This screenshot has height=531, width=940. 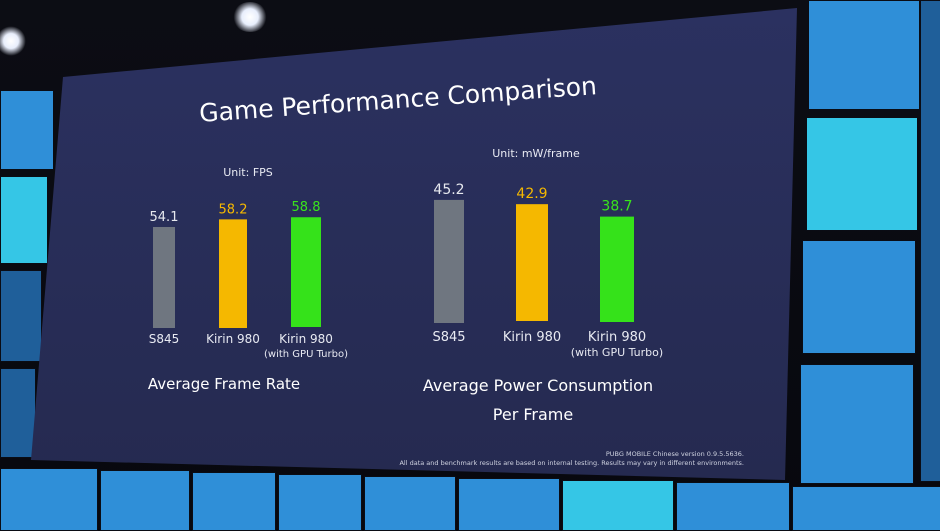 I want to click on bar-value-label: 42.9, so click(x=531, y=194).